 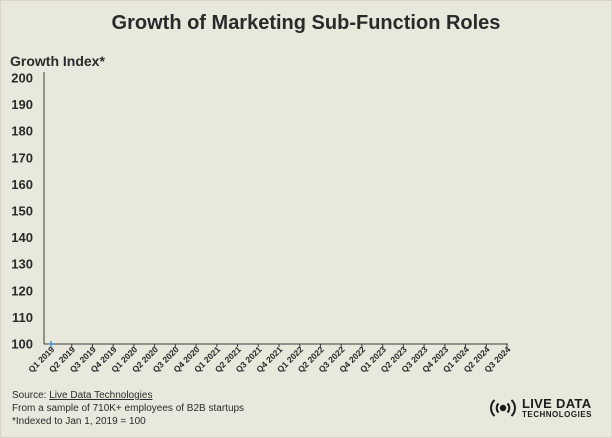 I want to click on y-axis-ticks: 200 190 180 170 160 150 140 130 120 110 100, so click(x=22, y=211).